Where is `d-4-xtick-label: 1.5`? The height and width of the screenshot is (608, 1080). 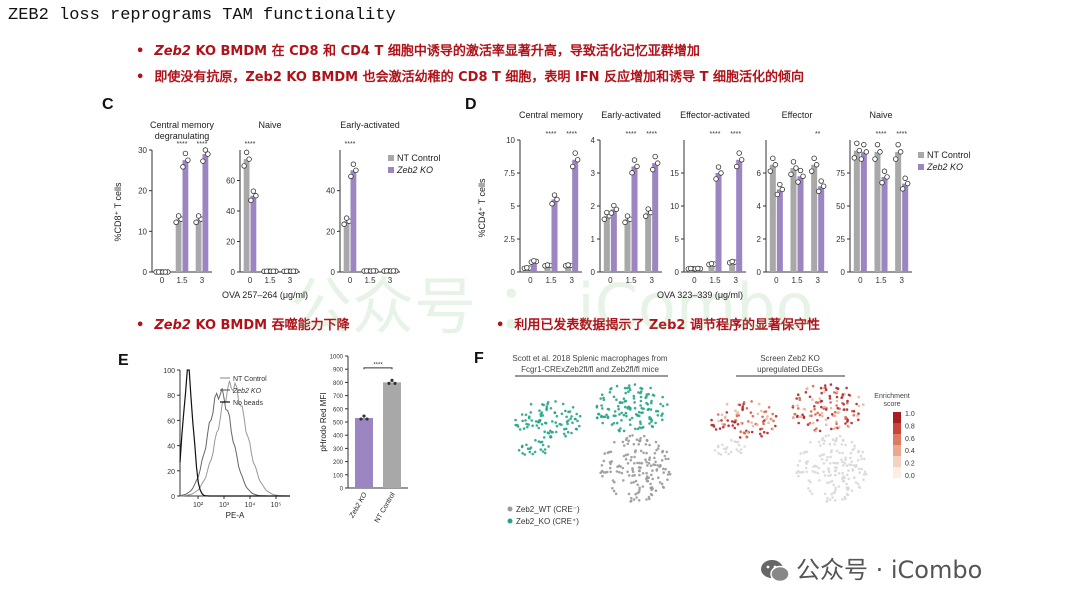 d-4-xtick-label: 1.5 is located at coordinates (881, 280).